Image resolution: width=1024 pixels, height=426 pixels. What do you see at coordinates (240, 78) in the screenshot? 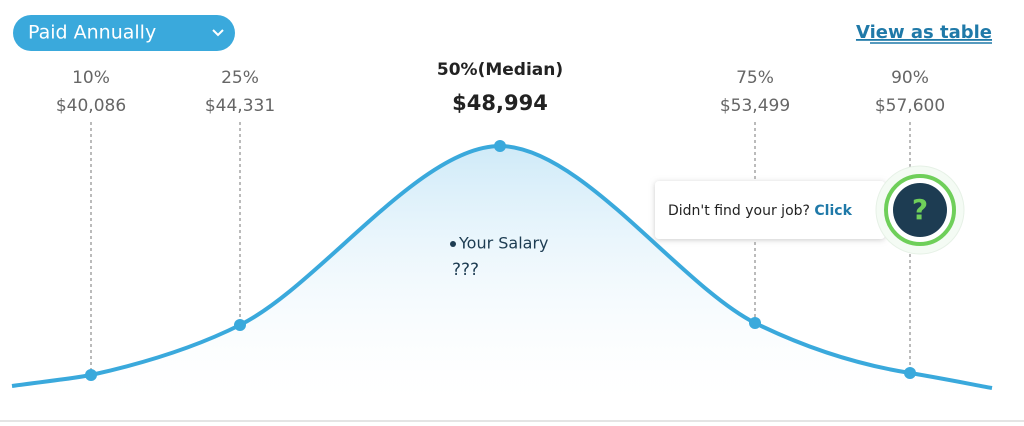
I see `percentile-label: 25%` at bounding box center [240, 78].